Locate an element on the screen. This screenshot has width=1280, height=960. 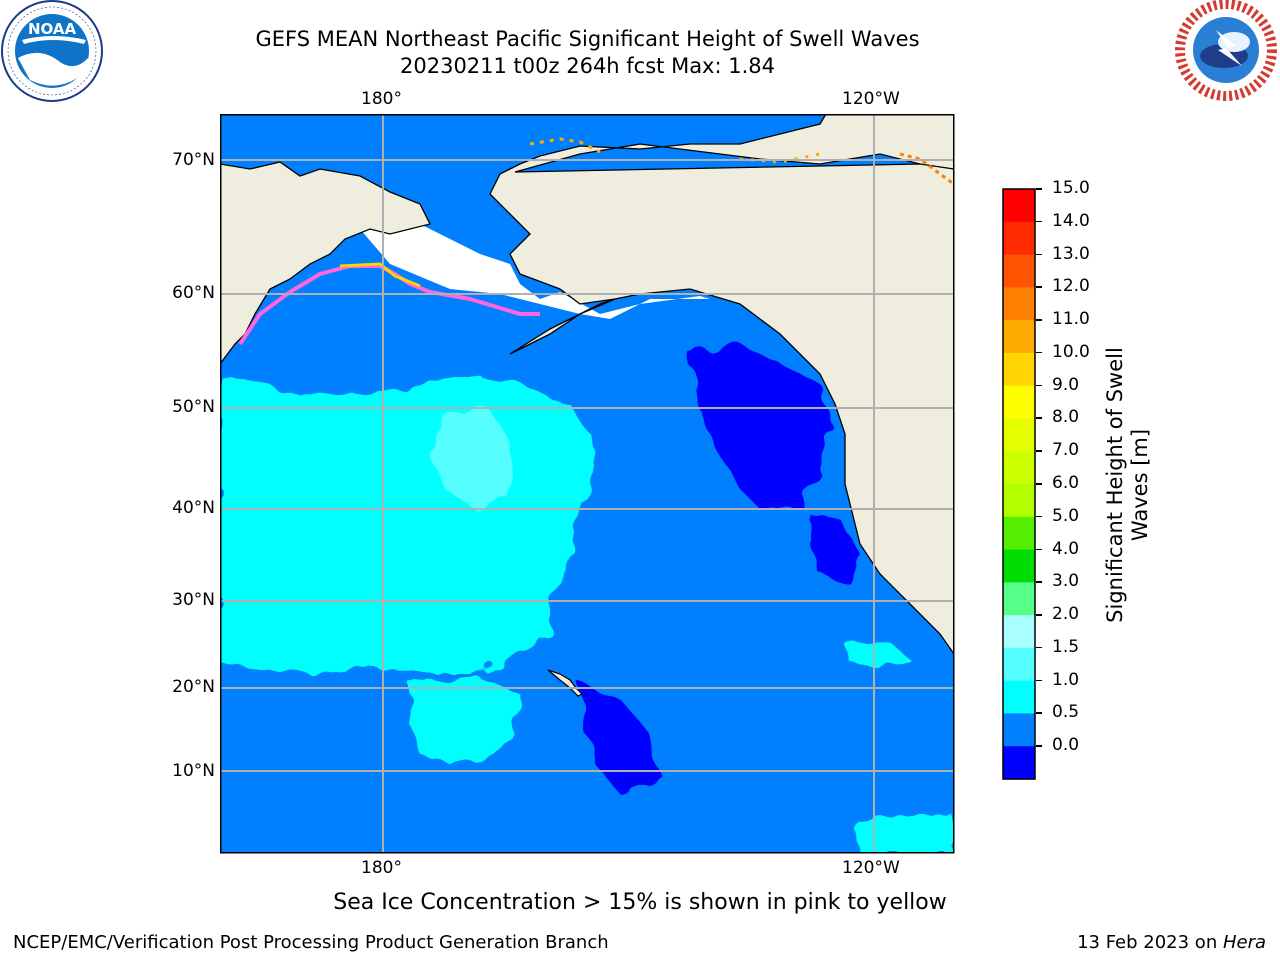
lat-label-30n: 30°N is located at coordinates (193, 600).